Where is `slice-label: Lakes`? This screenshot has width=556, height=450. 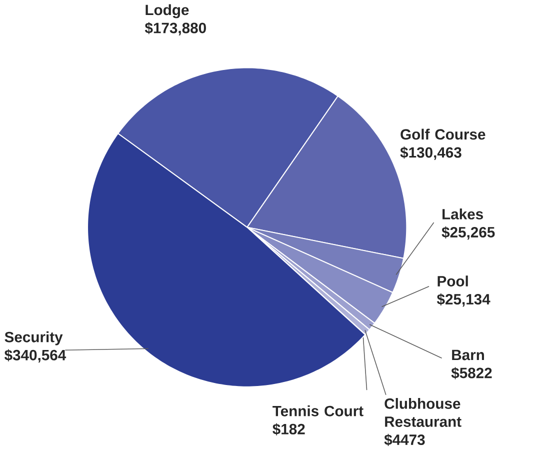 slice-label: Lakes is located at coordinates (462, 214).